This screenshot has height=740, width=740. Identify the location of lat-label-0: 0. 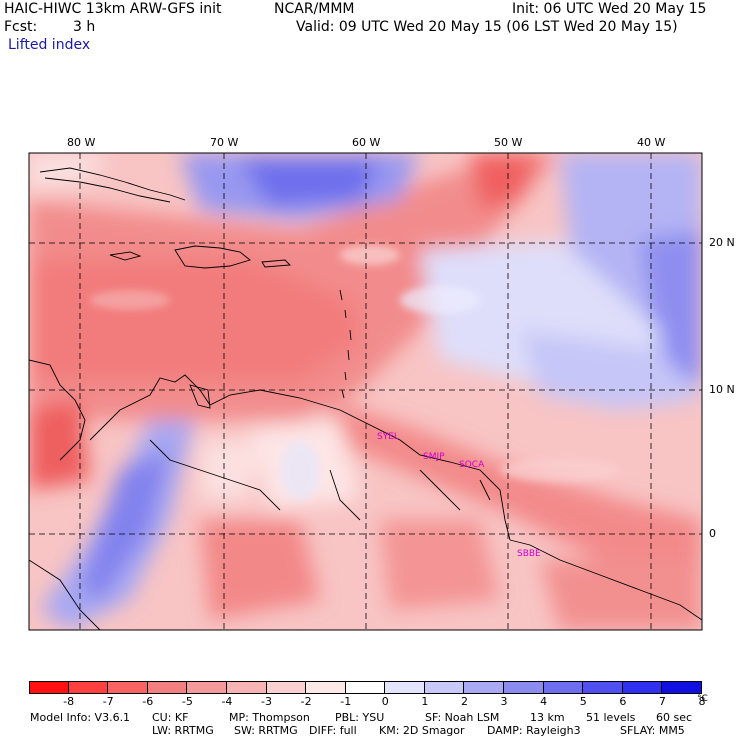
(712, 533).